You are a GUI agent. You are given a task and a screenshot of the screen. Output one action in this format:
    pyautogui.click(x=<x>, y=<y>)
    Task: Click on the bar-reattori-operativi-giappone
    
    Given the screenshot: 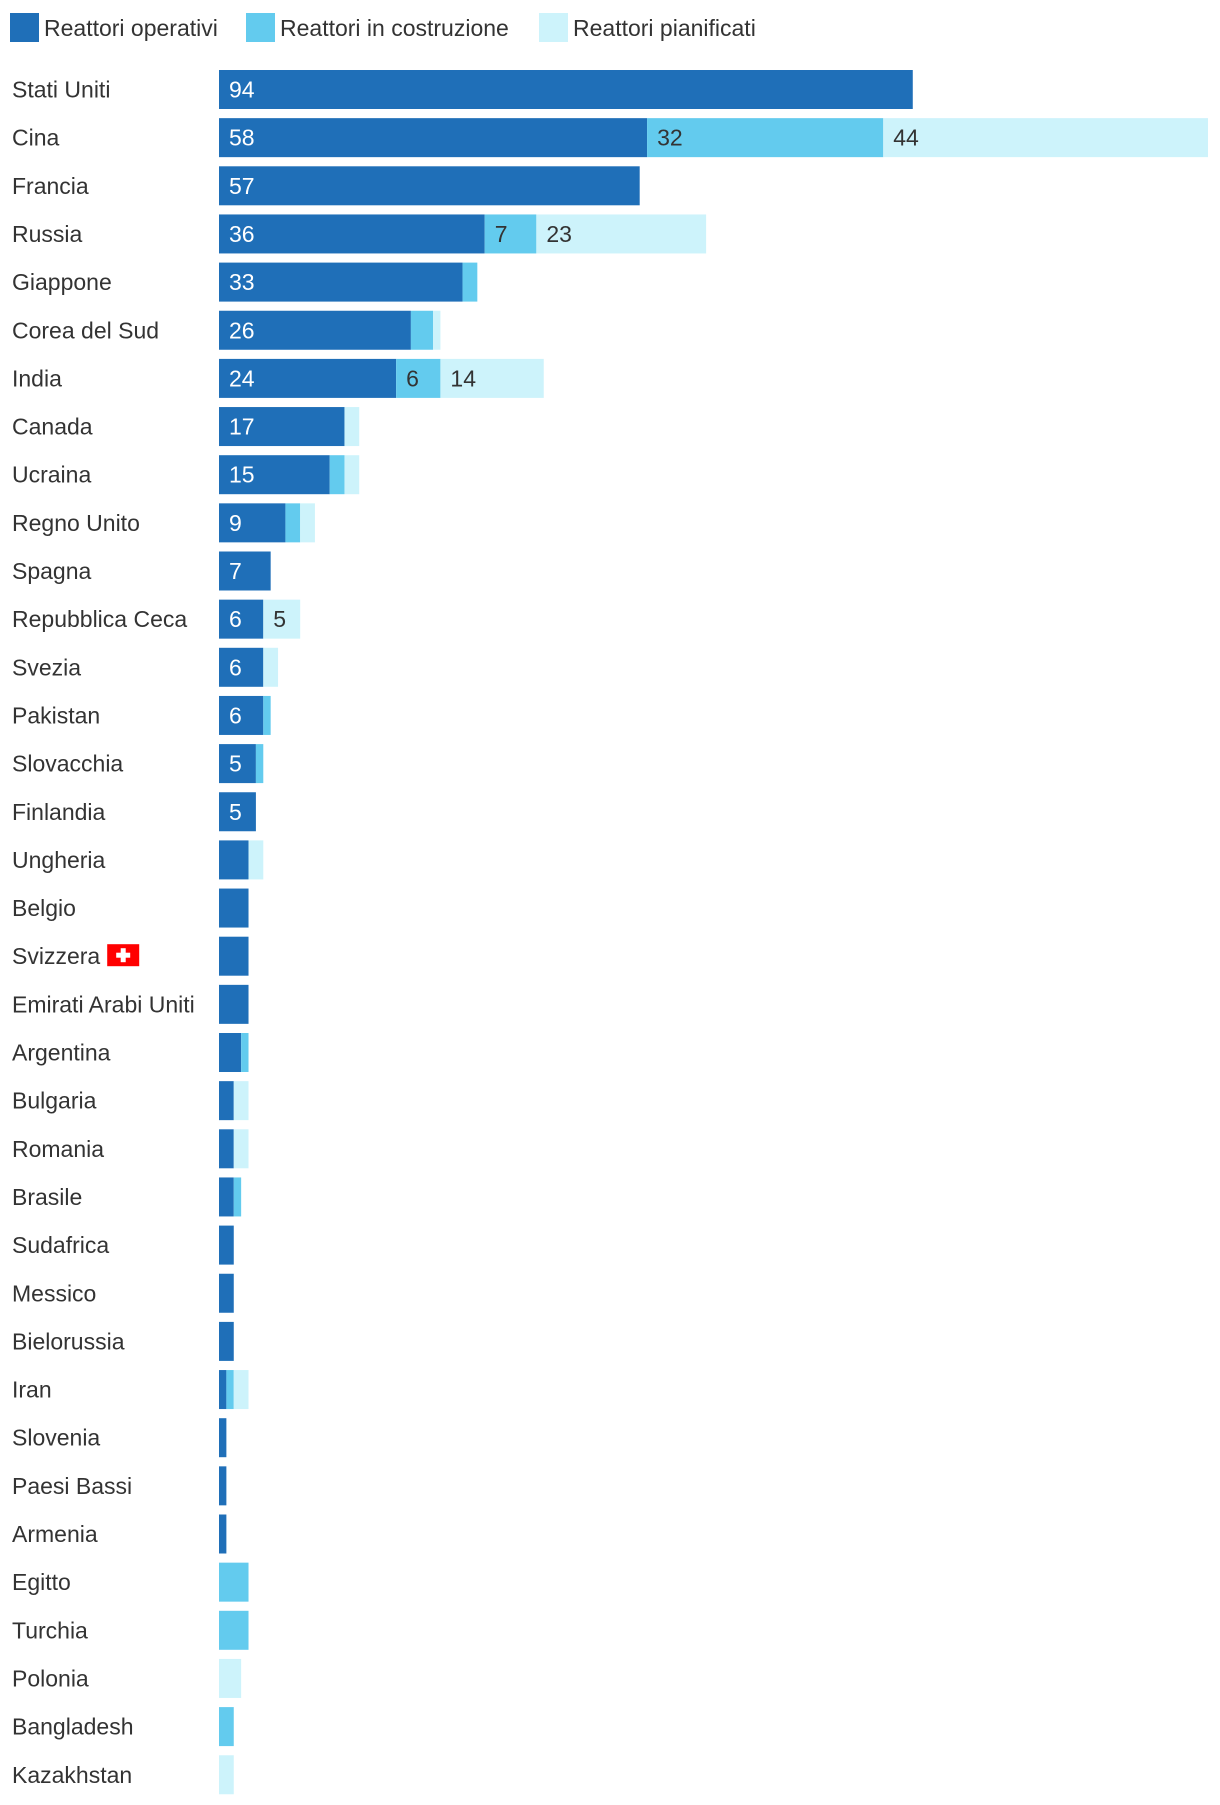 What is the action you would take?
    pyautogui.click(x=341, y=282)
    